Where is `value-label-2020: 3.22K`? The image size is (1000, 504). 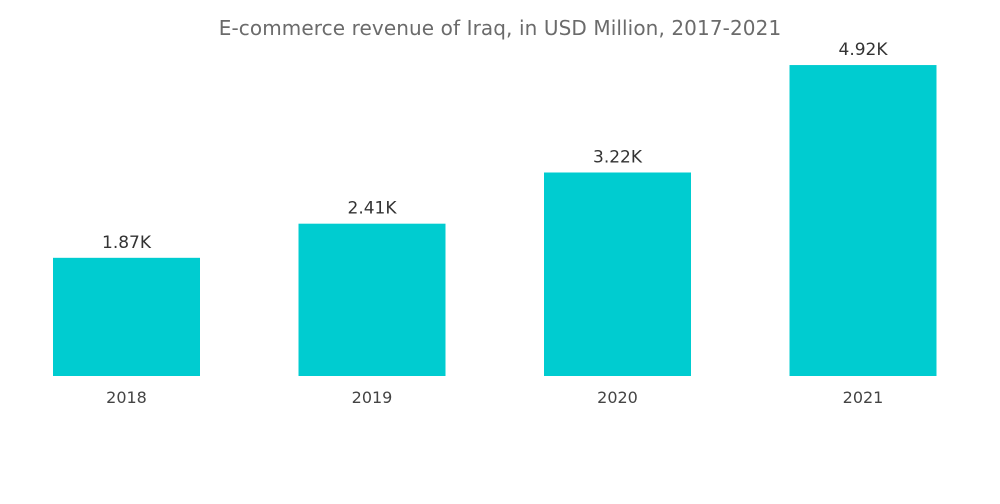 value-label-2020: 3.22K is located at coordinates (618, 157).